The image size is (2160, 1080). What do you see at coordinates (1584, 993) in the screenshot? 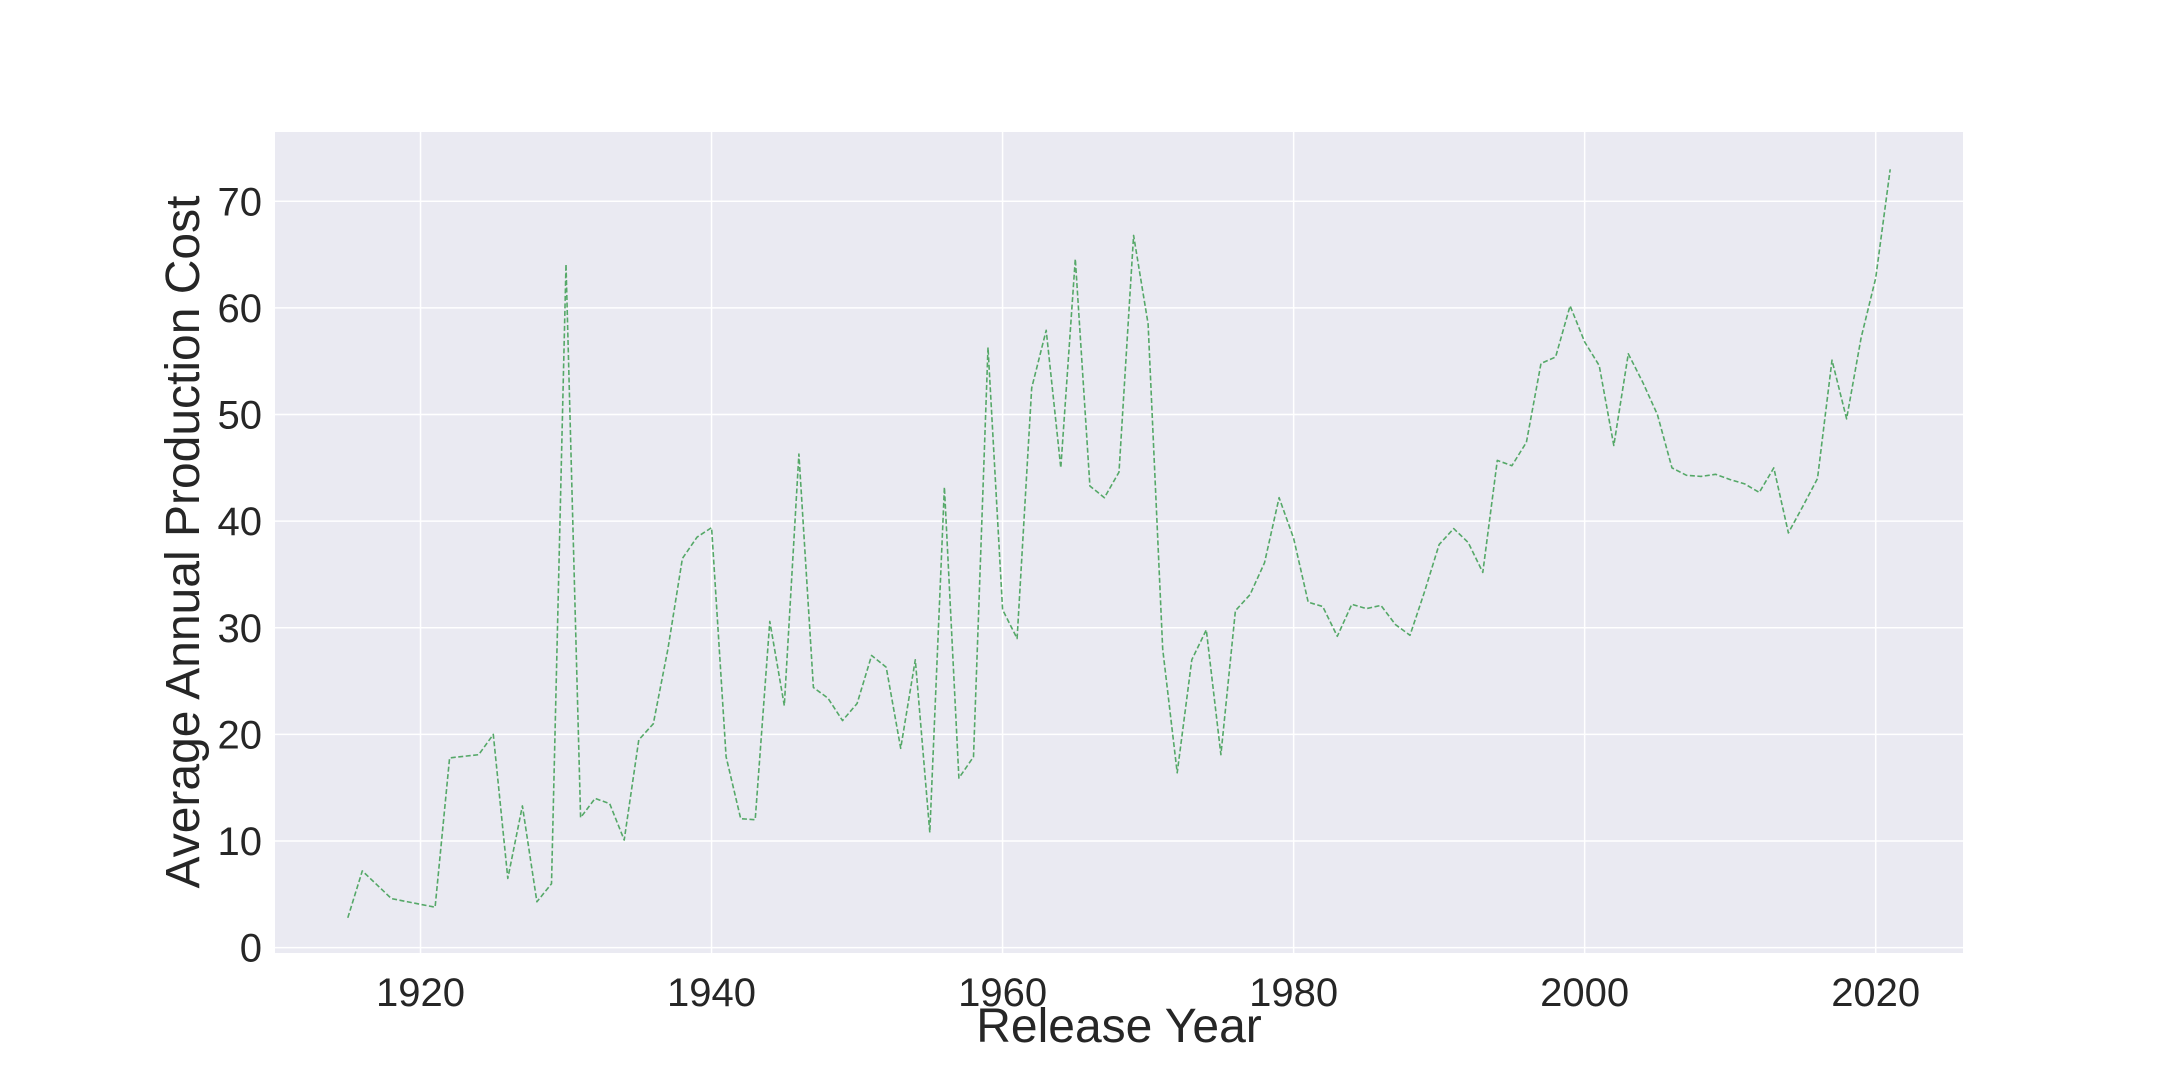
I see `x-tick-label: 2000` at bounding box center [1584, 993].